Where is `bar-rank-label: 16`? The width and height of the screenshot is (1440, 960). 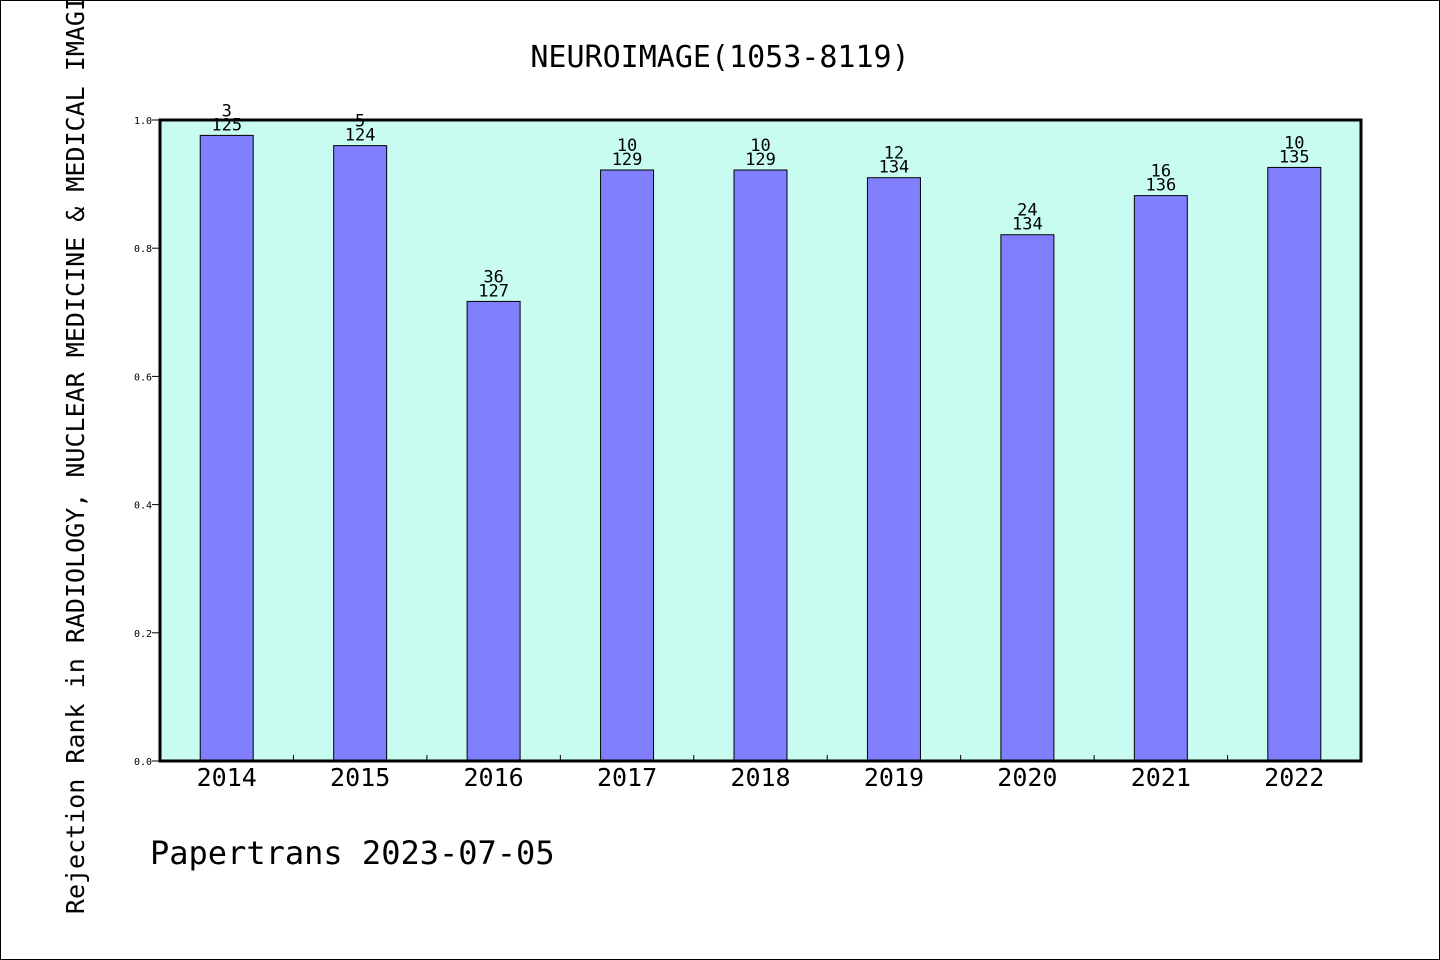 bar-rank-label: 16 is located at coordinates (1161, 172).